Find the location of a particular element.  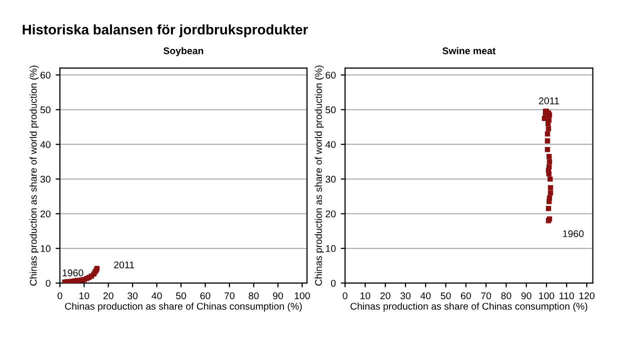

x-tick-label: 110 is located at coordinates (567, 296).